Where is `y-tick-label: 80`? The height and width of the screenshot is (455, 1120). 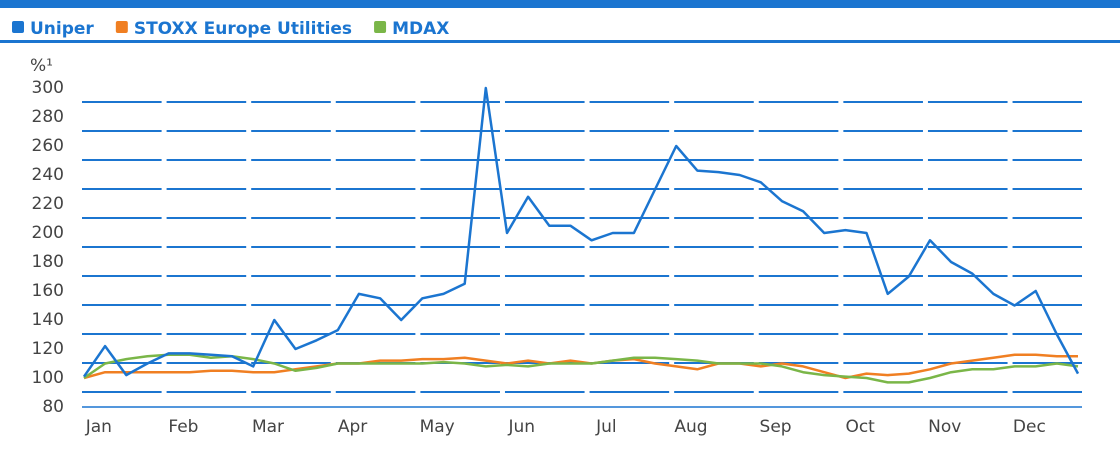 y-tick-label: 80 is located at coordinates (53, 407).